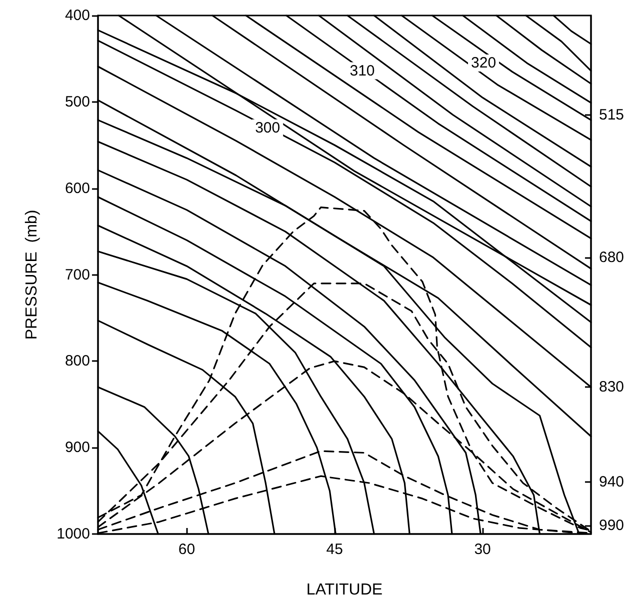 This screenshot has height=603, width=628. What do you see at coordinates (77, 275) in the screenshot?
I see `y-tick-label: 700` at bounding box center [77, 275].